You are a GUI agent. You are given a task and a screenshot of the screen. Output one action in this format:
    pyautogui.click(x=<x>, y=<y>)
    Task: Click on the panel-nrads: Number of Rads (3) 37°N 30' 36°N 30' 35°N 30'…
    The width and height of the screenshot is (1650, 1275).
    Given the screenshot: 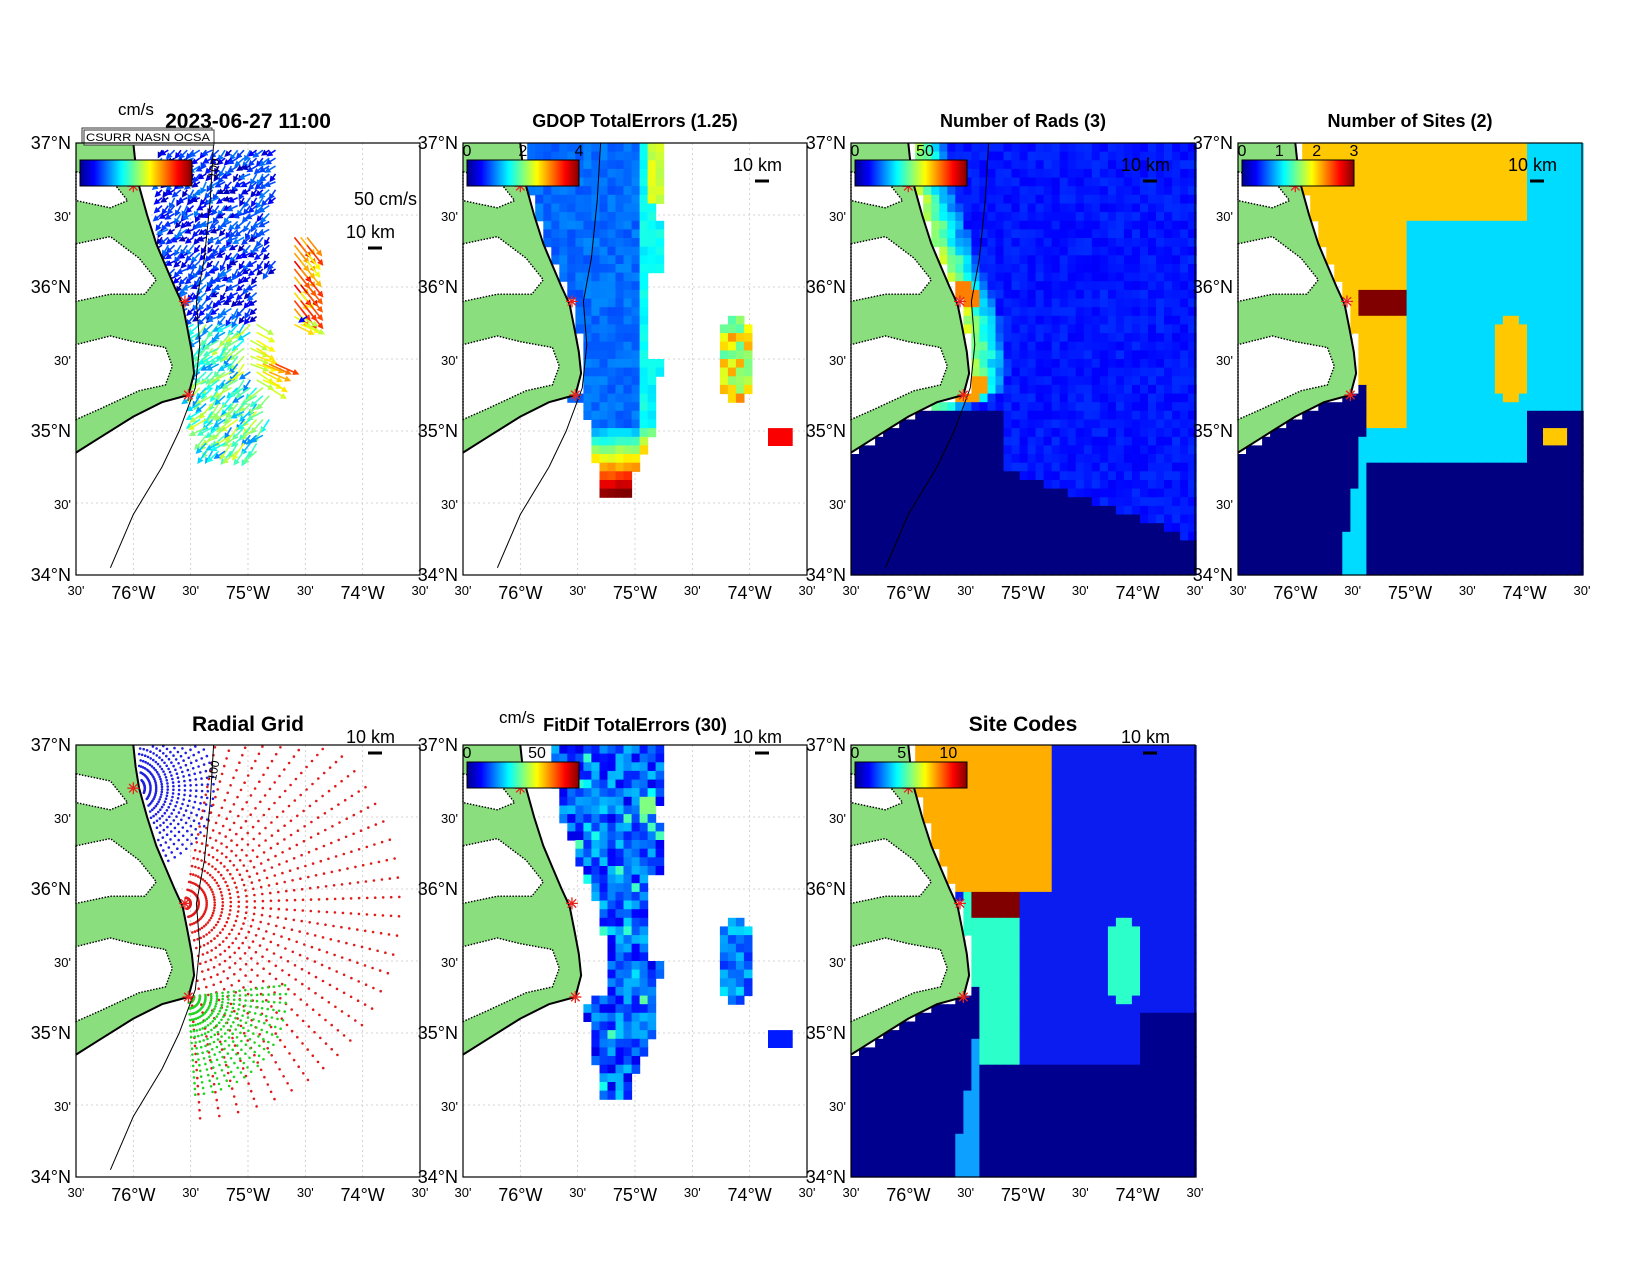 What is the action you would take?
    pyautogui.click(x=1005, y=357)
    